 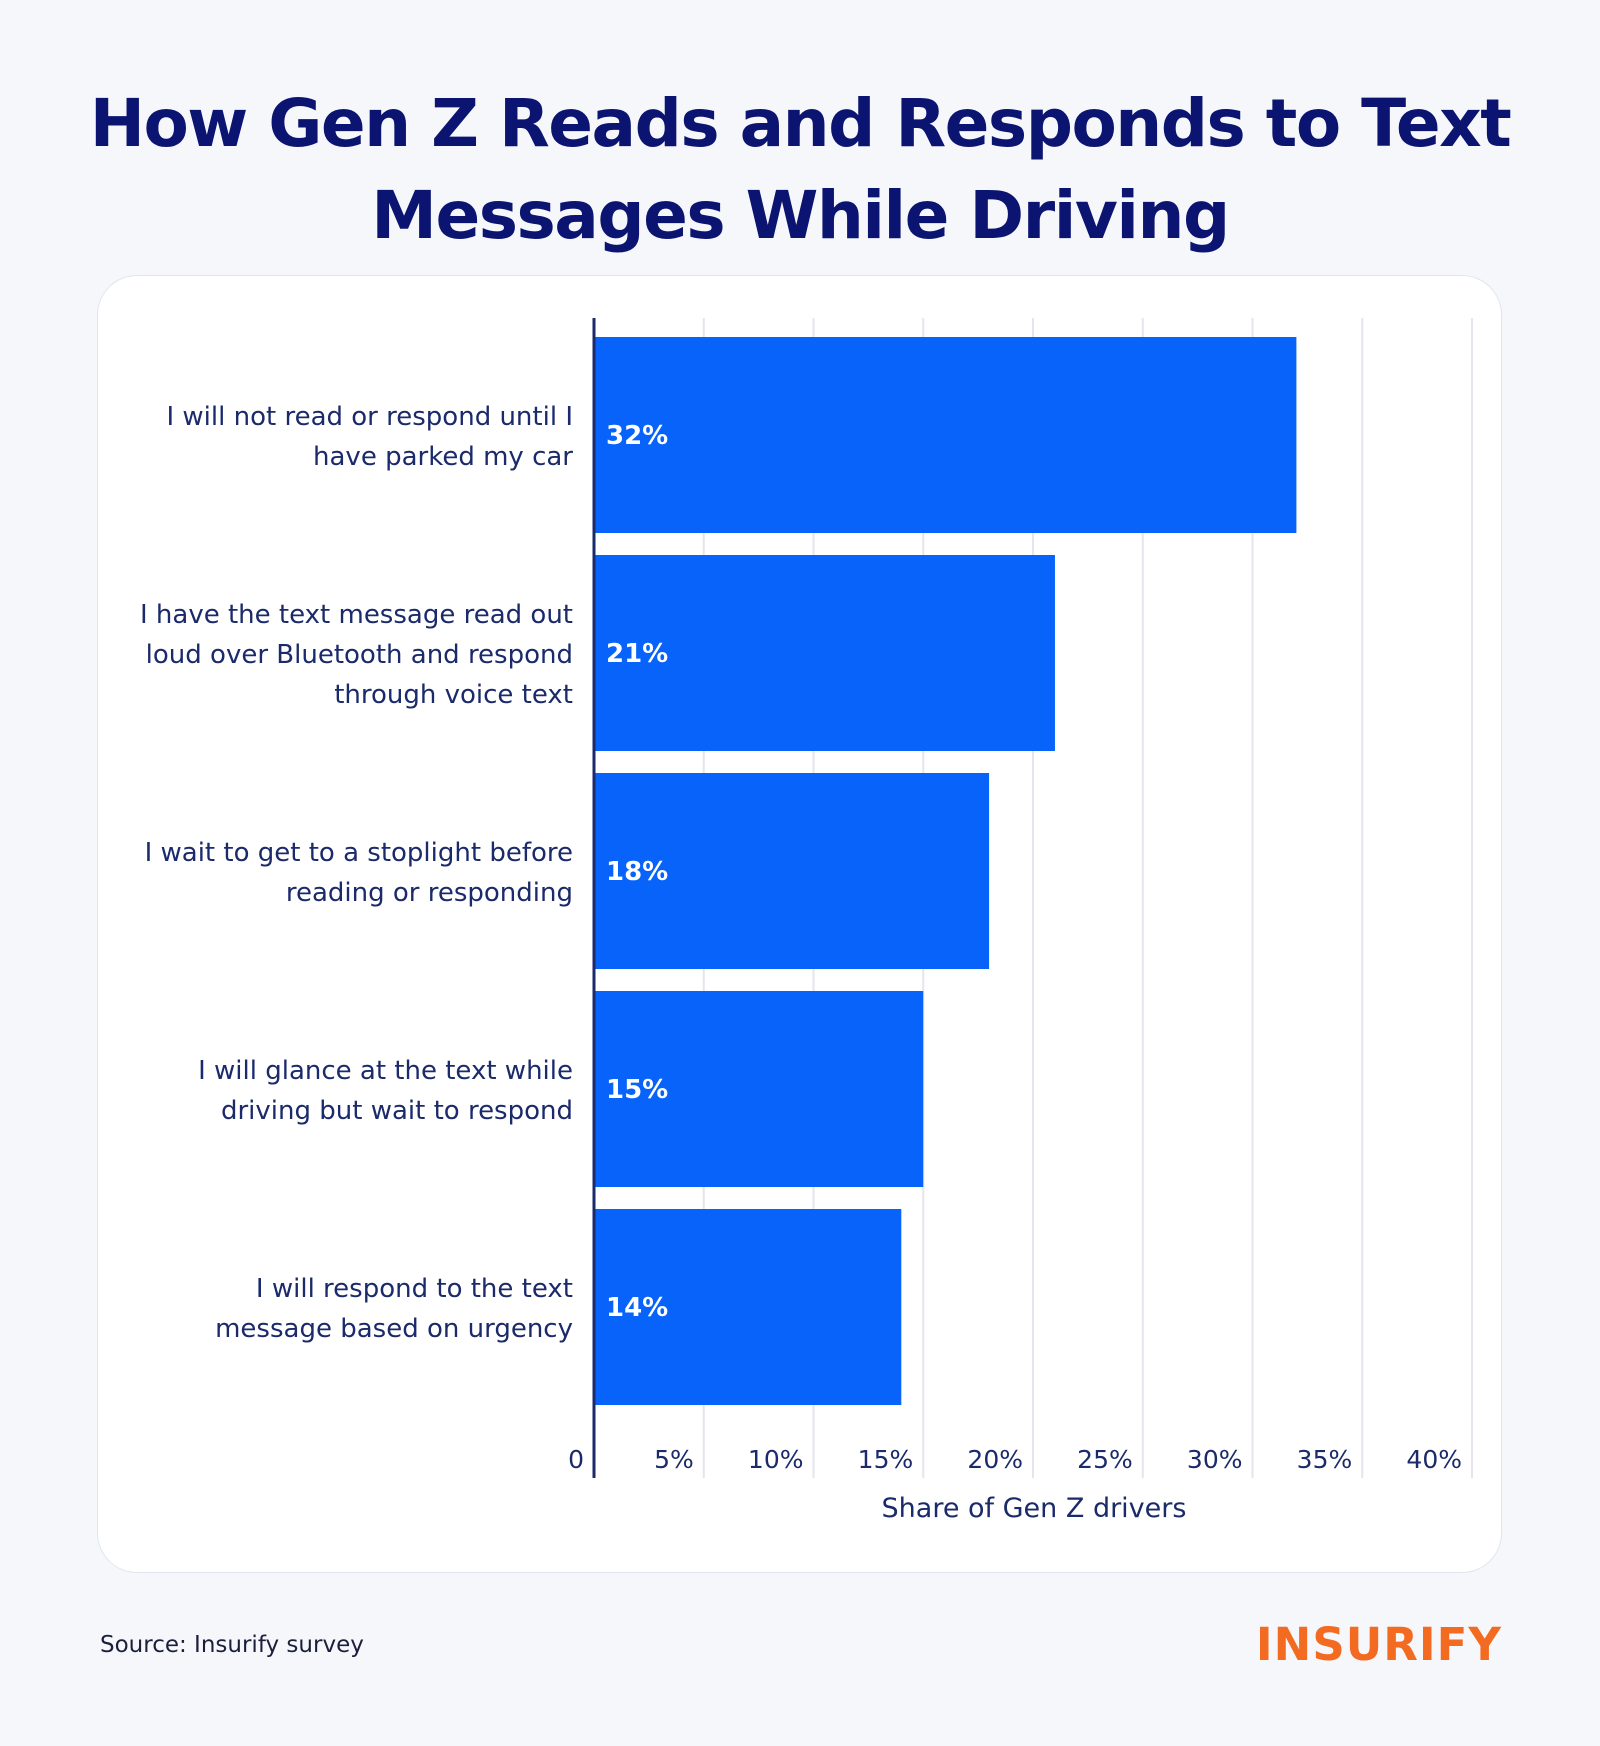 I want to click on x-tick-label: 30%, so click(x=1215, y=1459).